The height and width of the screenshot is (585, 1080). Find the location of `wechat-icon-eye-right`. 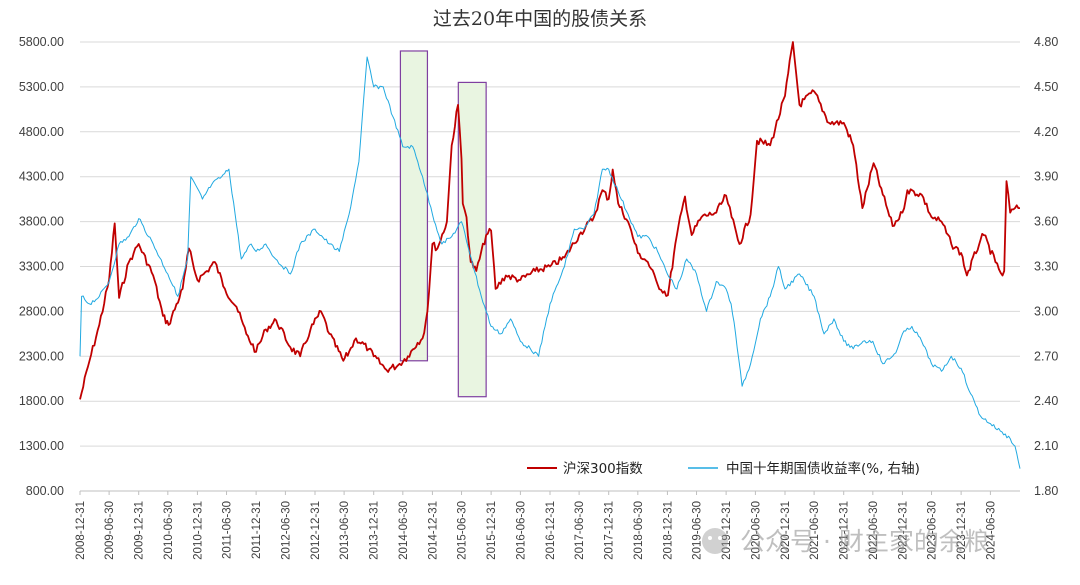

wechat-icon-eye-right is located at coordinates (720, 538).